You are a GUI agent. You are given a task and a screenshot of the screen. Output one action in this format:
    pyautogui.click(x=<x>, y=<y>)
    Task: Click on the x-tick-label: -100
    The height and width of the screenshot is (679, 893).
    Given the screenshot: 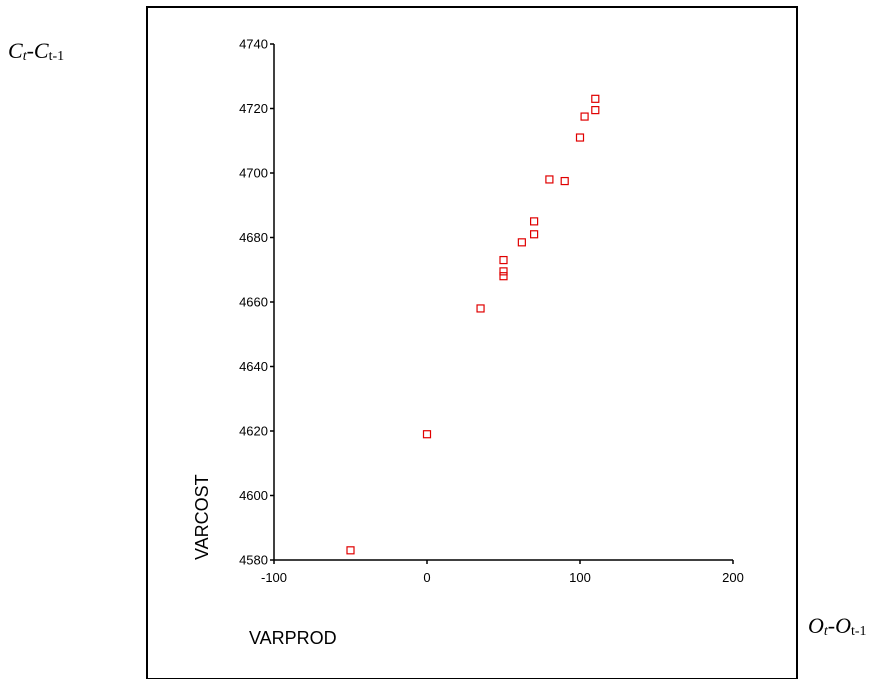 What is the action you would take?
    pyautogui.click(x=274, y=577)
    